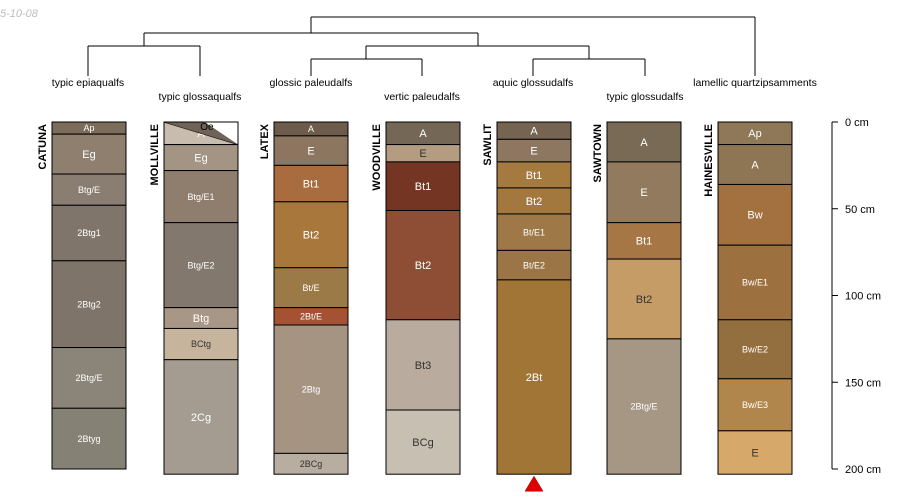 The width and height of the screenshot is (900, 500). I want to click on profile-sawlit: AE Bt1 Bt2 Bt/E1 Bt/E2 2Bt SAWLIT, so click(527, 306).